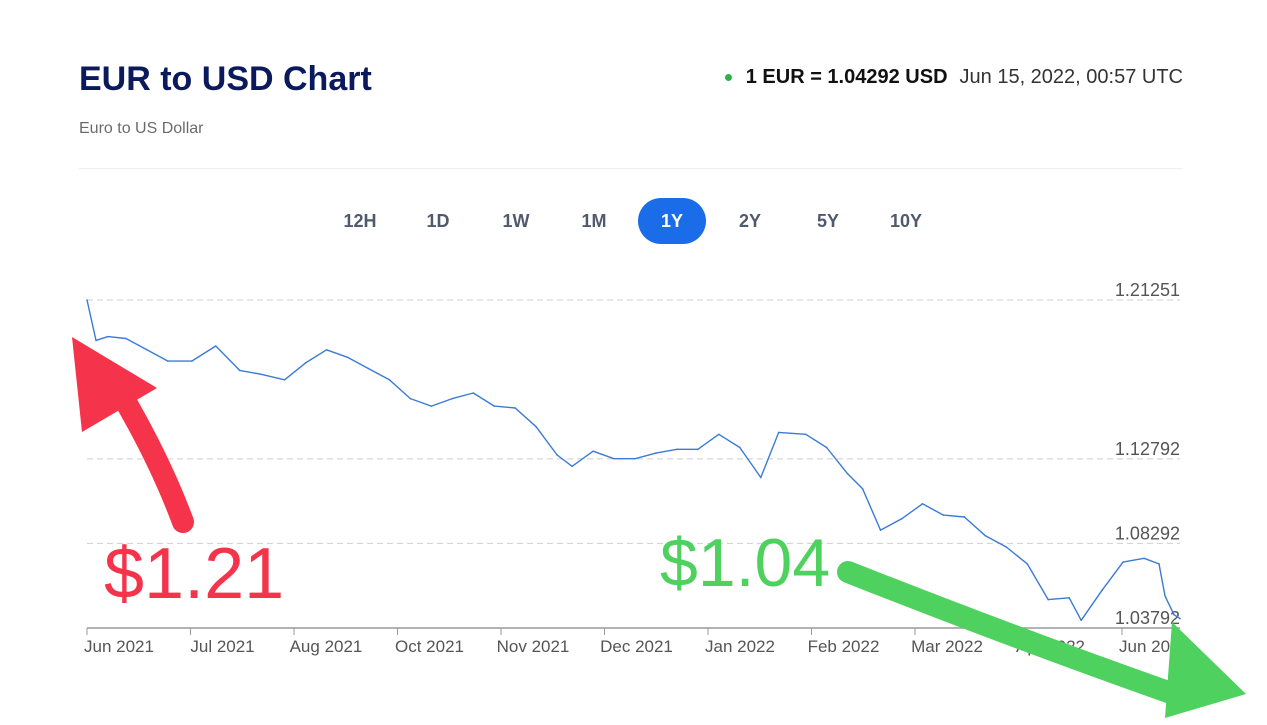 The image size is (1267, 725). I want to click on x-tick-label: Jun 2021, so click(119, 646).